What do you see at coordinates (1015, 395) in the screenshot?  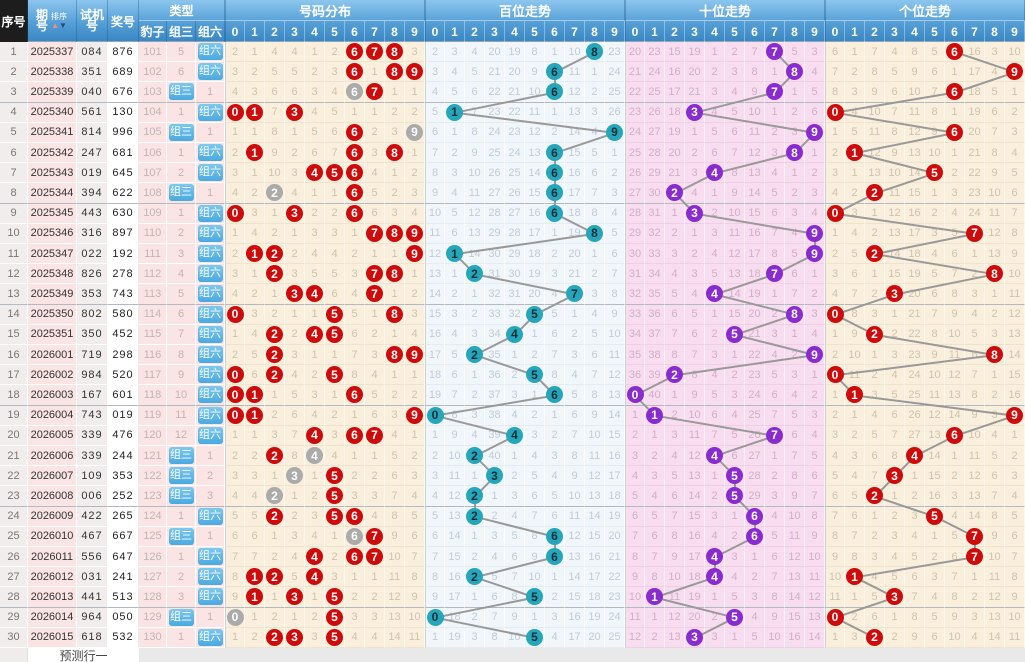 I see `ge-cell: 16` at bounding box center [1015, 395].